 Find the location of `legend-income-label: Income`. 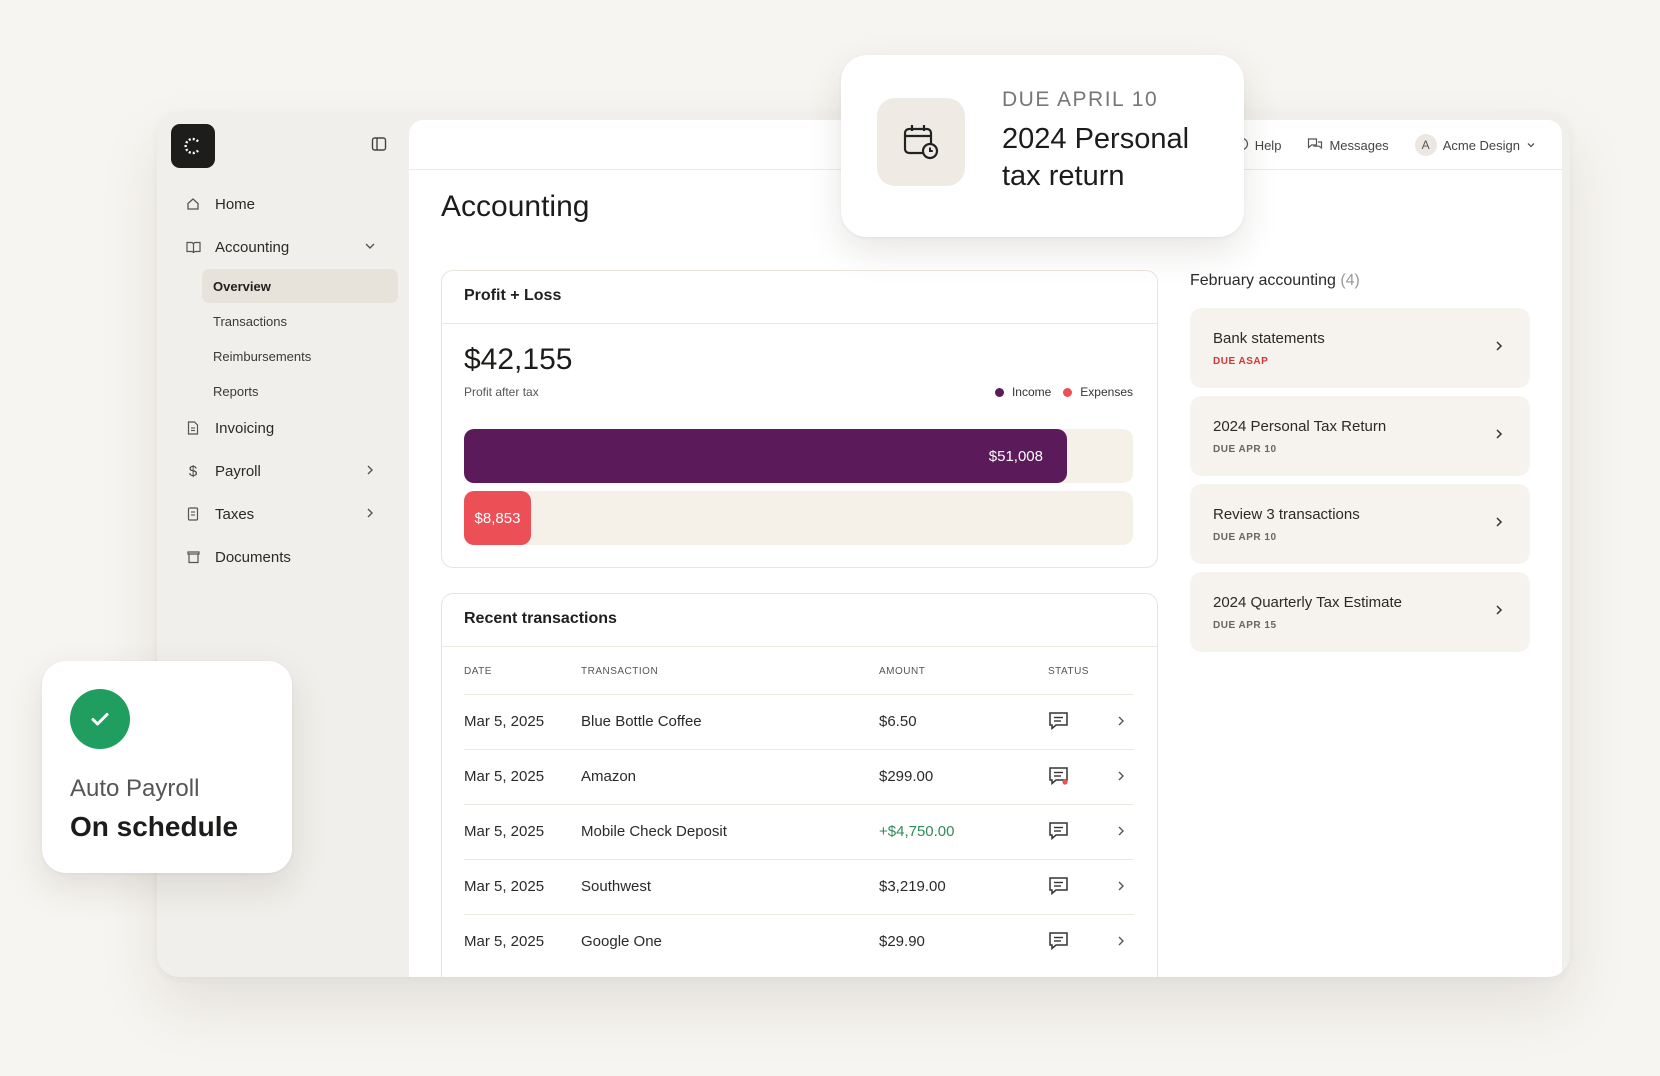

legend-income-label: Income is located at coordinates (1031, 392).